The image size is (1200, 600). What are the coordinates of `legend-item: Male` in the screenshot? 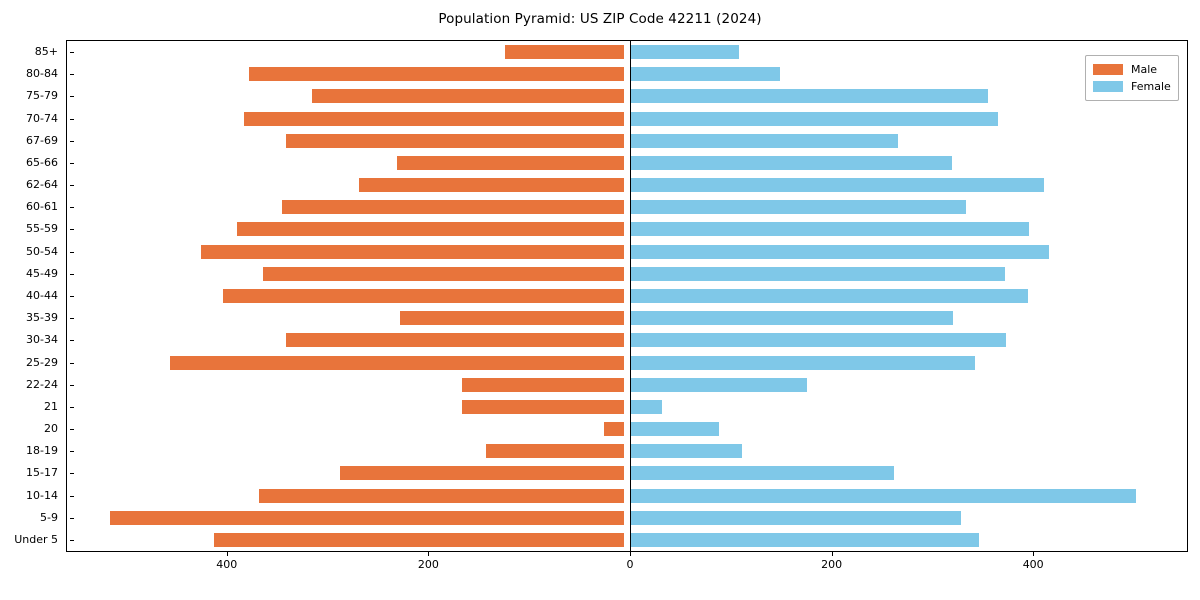 It's located at (1132, 69).